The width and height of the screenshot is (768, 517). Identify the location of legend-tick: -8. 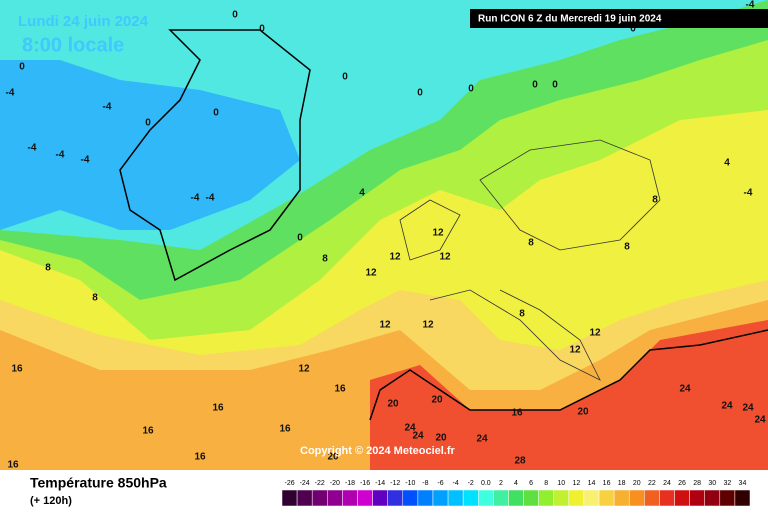
(425, 483).